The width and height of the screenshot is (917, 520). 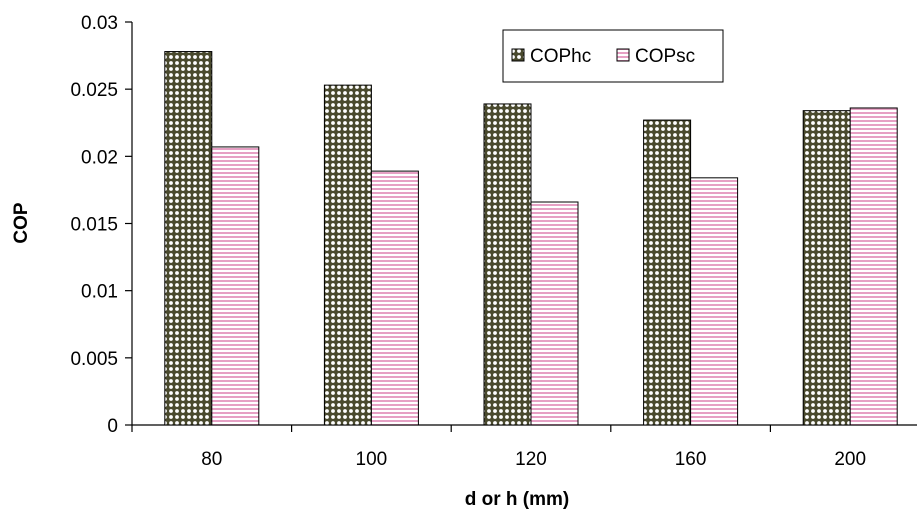 I want to click on y-tick-label: 0.025, so click(x=94, y=90).